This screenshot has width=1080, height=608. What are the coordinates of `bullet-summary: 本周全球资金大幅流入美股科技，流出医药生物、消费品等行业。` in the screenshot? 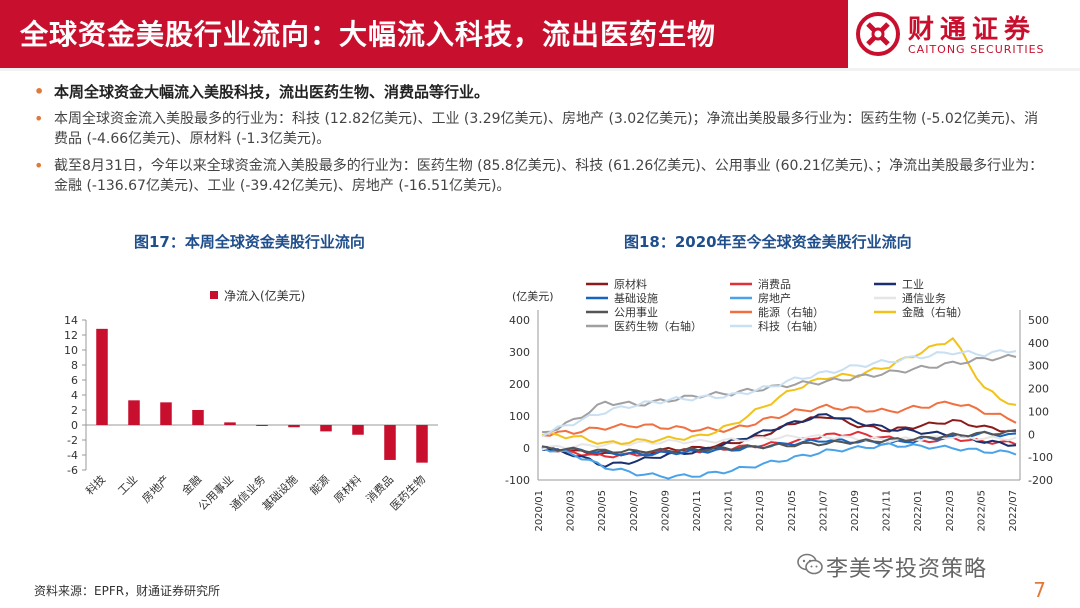 It's located at (539, 92).